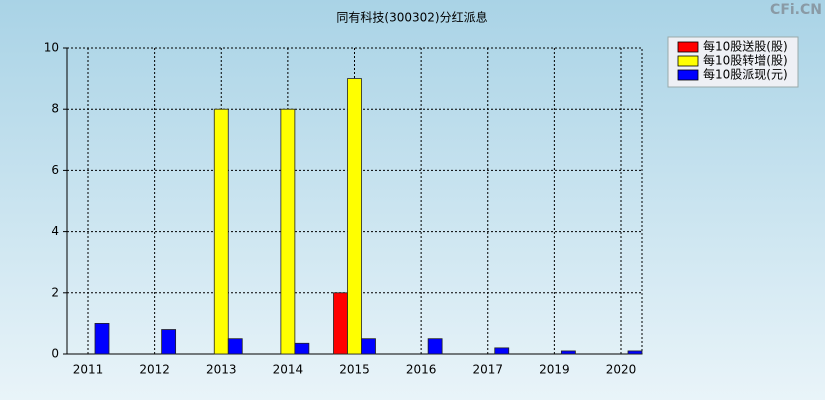 This screenshot has height=400, width=825. I want to click on x-tick-label: 2017, so click(487, 370).